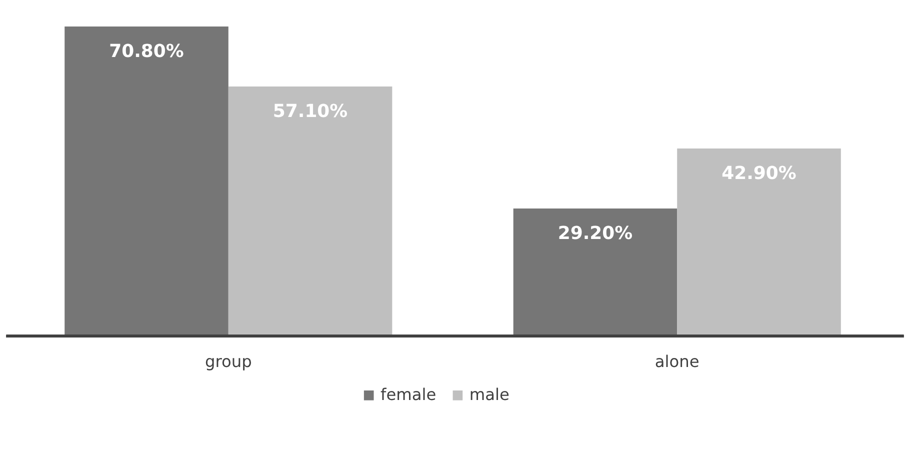 The height and width of the screenshot is (461, 910). I want to click on data-label: 42.90%, so click(759, 173).